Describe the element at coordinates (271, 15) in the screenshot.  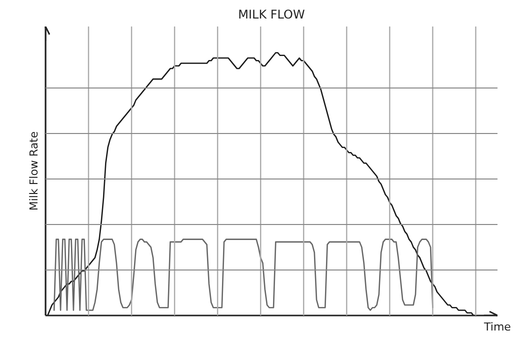
I see `chart-title: MILK FLOW` at that location.